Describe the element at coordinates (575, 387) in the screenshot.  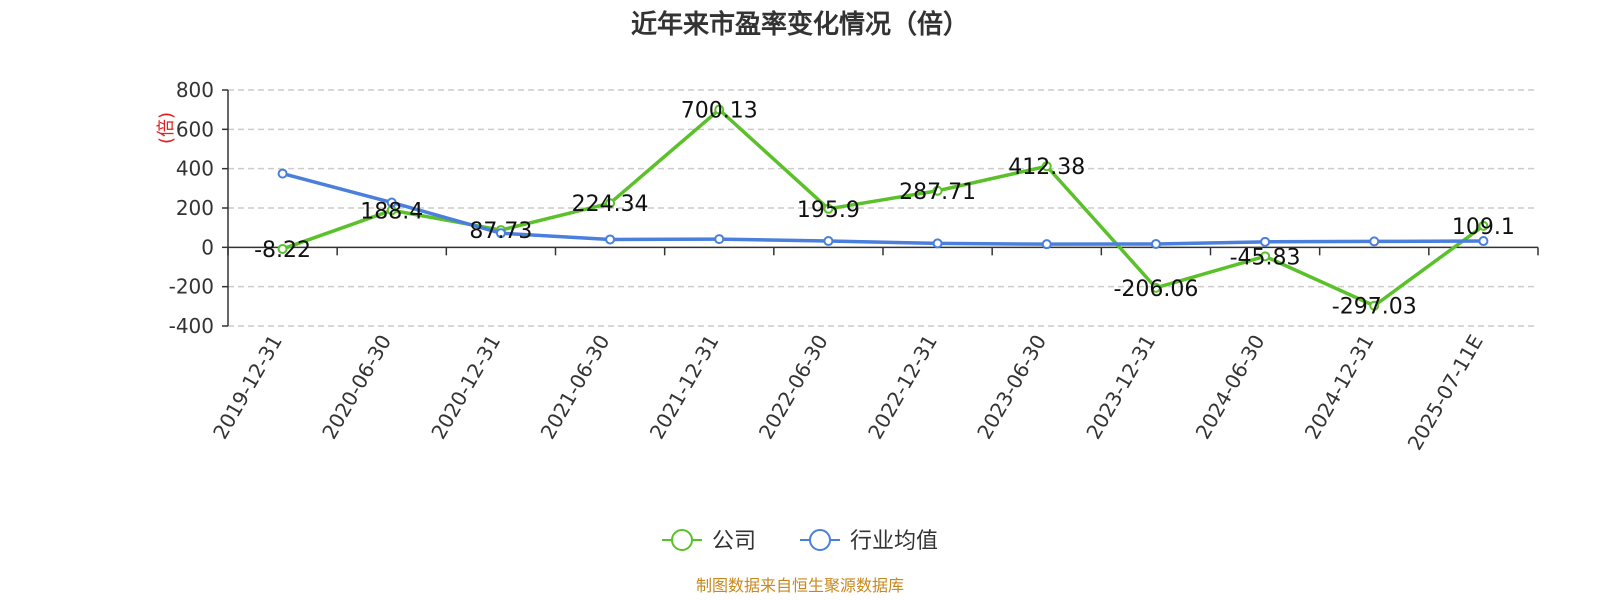
I see `x-tick-label: 2021-06-30` at that location.